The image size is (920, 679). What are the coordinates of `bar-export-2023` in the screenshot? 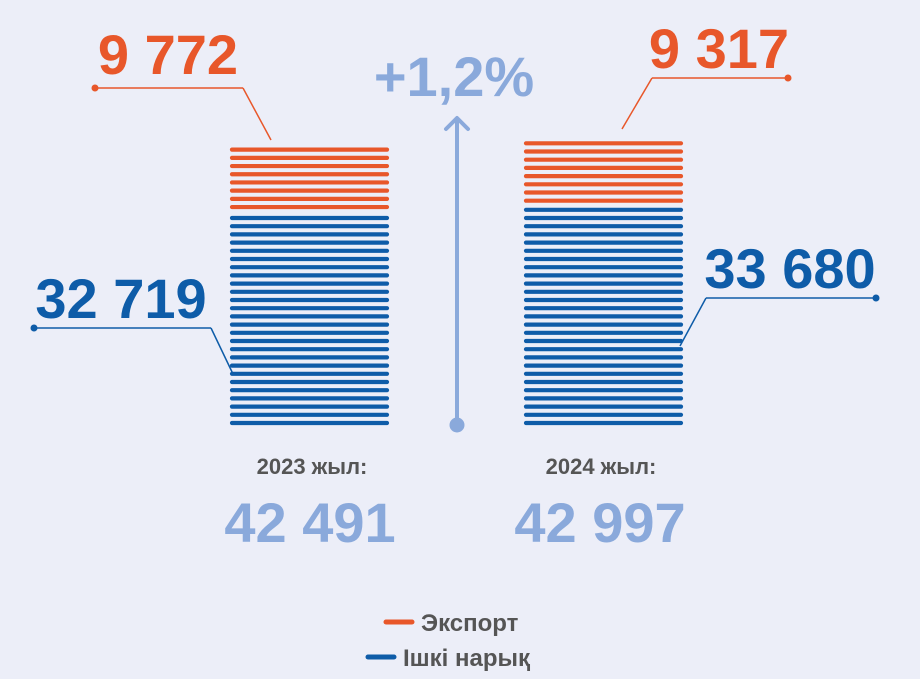 It's located at (309, 178).